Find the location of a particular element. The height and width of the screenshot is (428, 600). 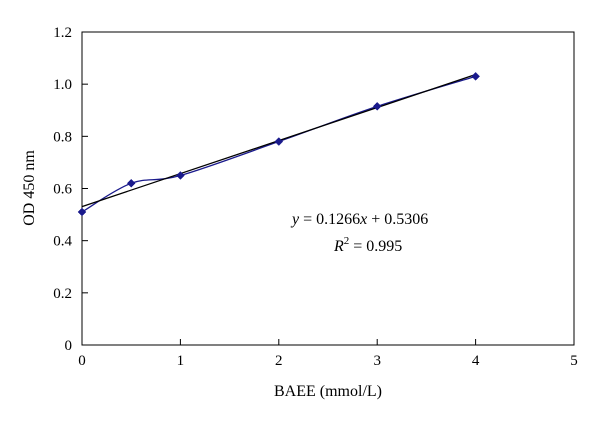

equation-end: + 0.5306 is located at coordinates (397, 219).